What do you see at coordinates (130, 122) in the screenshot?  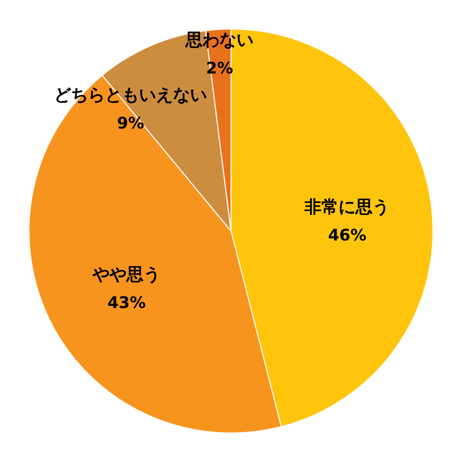 I see `data-label: 9%` at bounding box center [130, 122].